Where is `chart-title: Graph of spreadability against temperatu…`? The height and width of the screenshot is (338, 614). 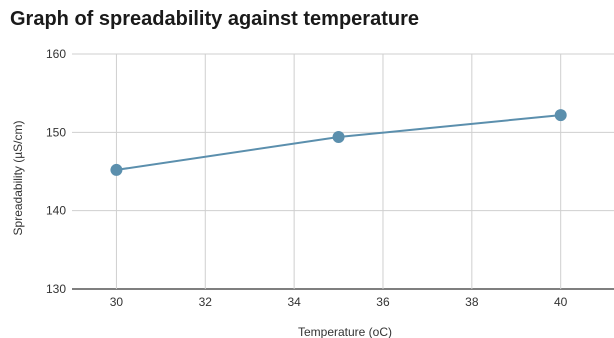
chart-title: Graph of spreadability against temperatu… is located at coordinates (214, 19).